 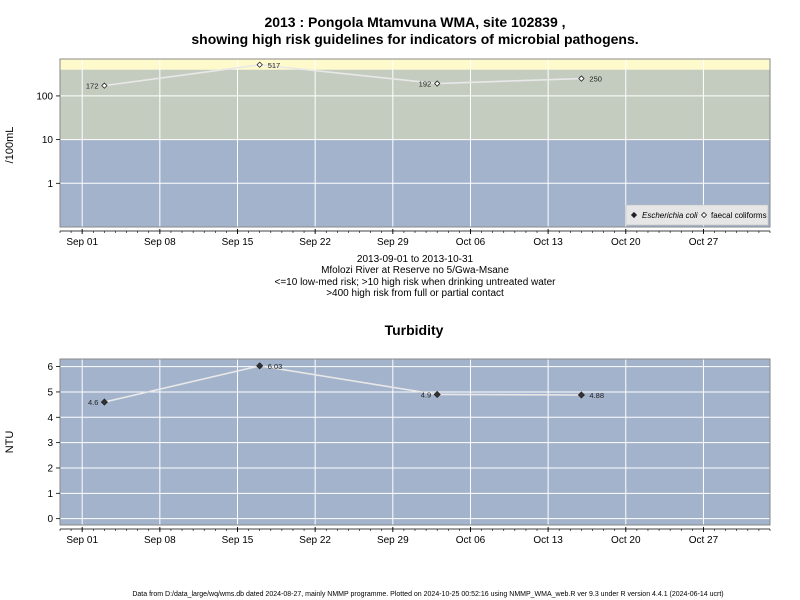 I want to click on turbidity-series: 4.6 6.03 4.9 4.88, so click(x=346, y=384).